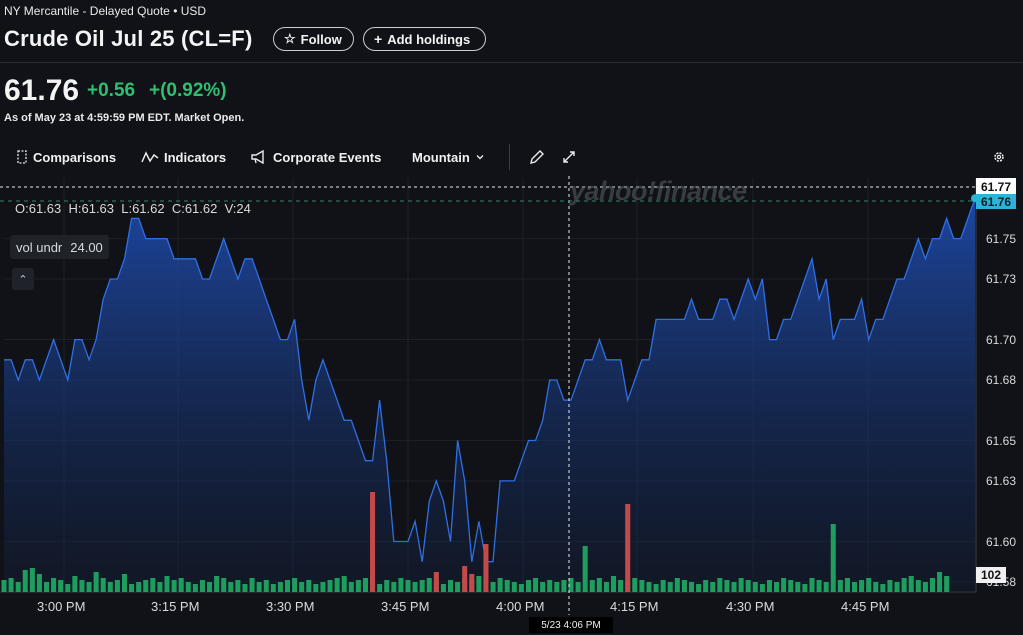  What do you see at coordinates (195, 157) in the screenshot?
I see `indicators-label: Indicators` at bounding box center [195, 157].